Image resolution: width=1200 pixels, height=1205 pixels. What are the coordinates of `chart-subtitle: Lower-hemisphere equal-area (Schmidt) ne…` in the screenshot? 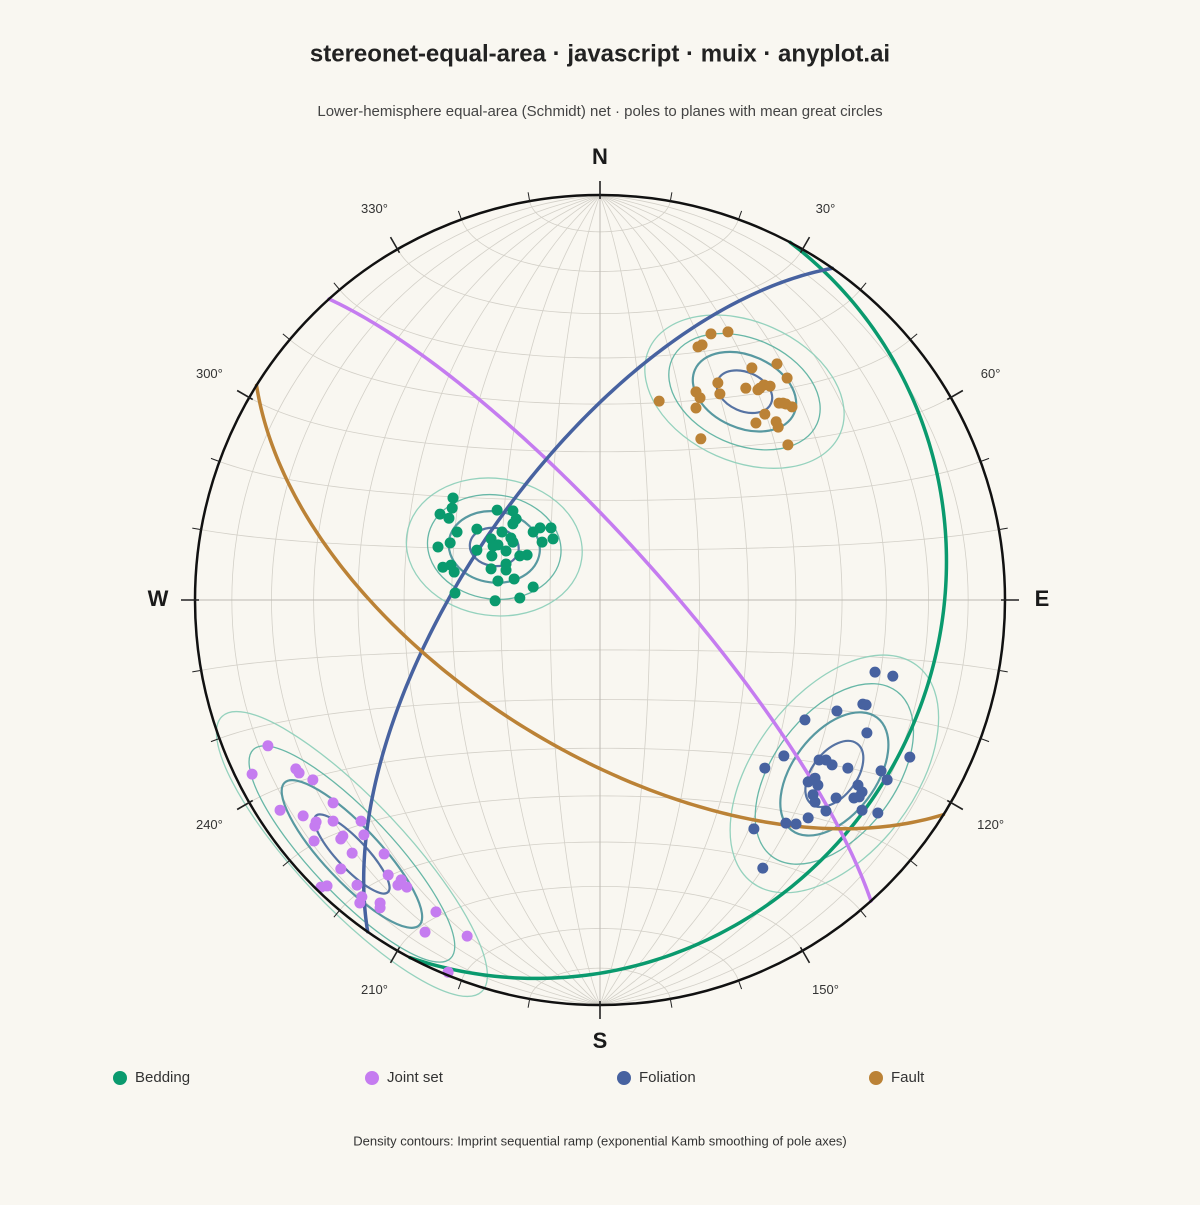 It's located at (599, 111).